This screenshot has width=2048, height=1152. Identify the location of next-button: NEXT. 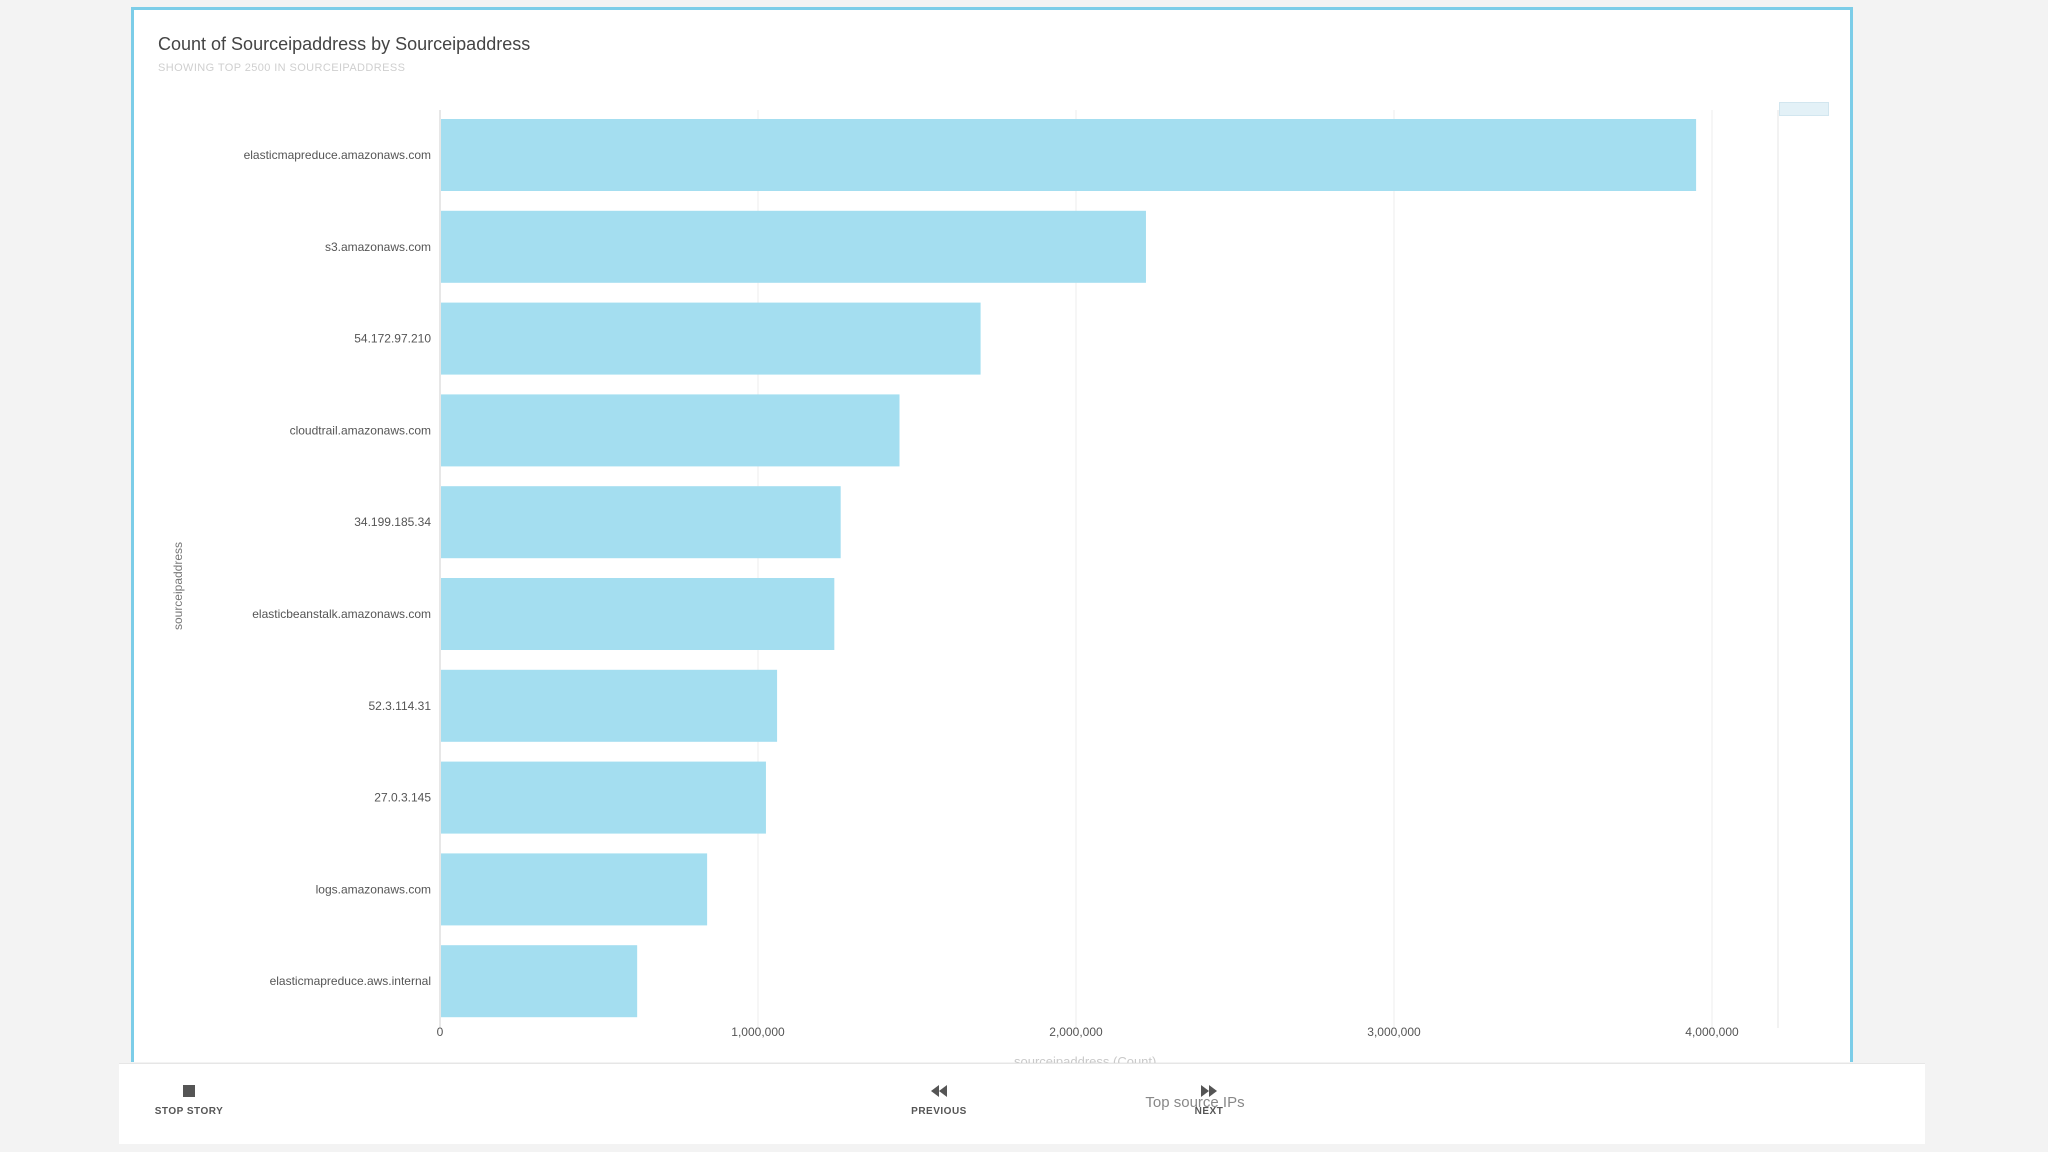
(1209, 1098).